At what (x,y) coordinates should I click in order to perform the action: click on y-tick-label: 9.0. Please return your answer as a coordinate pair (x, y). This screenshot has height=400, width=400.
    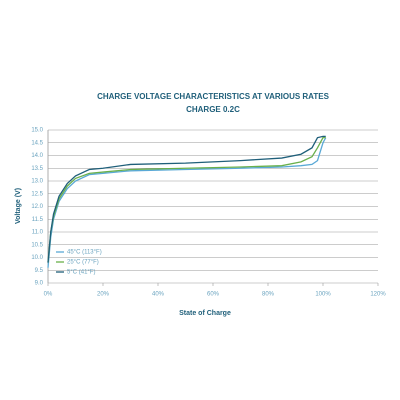
    Looking at the image, I should click on (39, 284).